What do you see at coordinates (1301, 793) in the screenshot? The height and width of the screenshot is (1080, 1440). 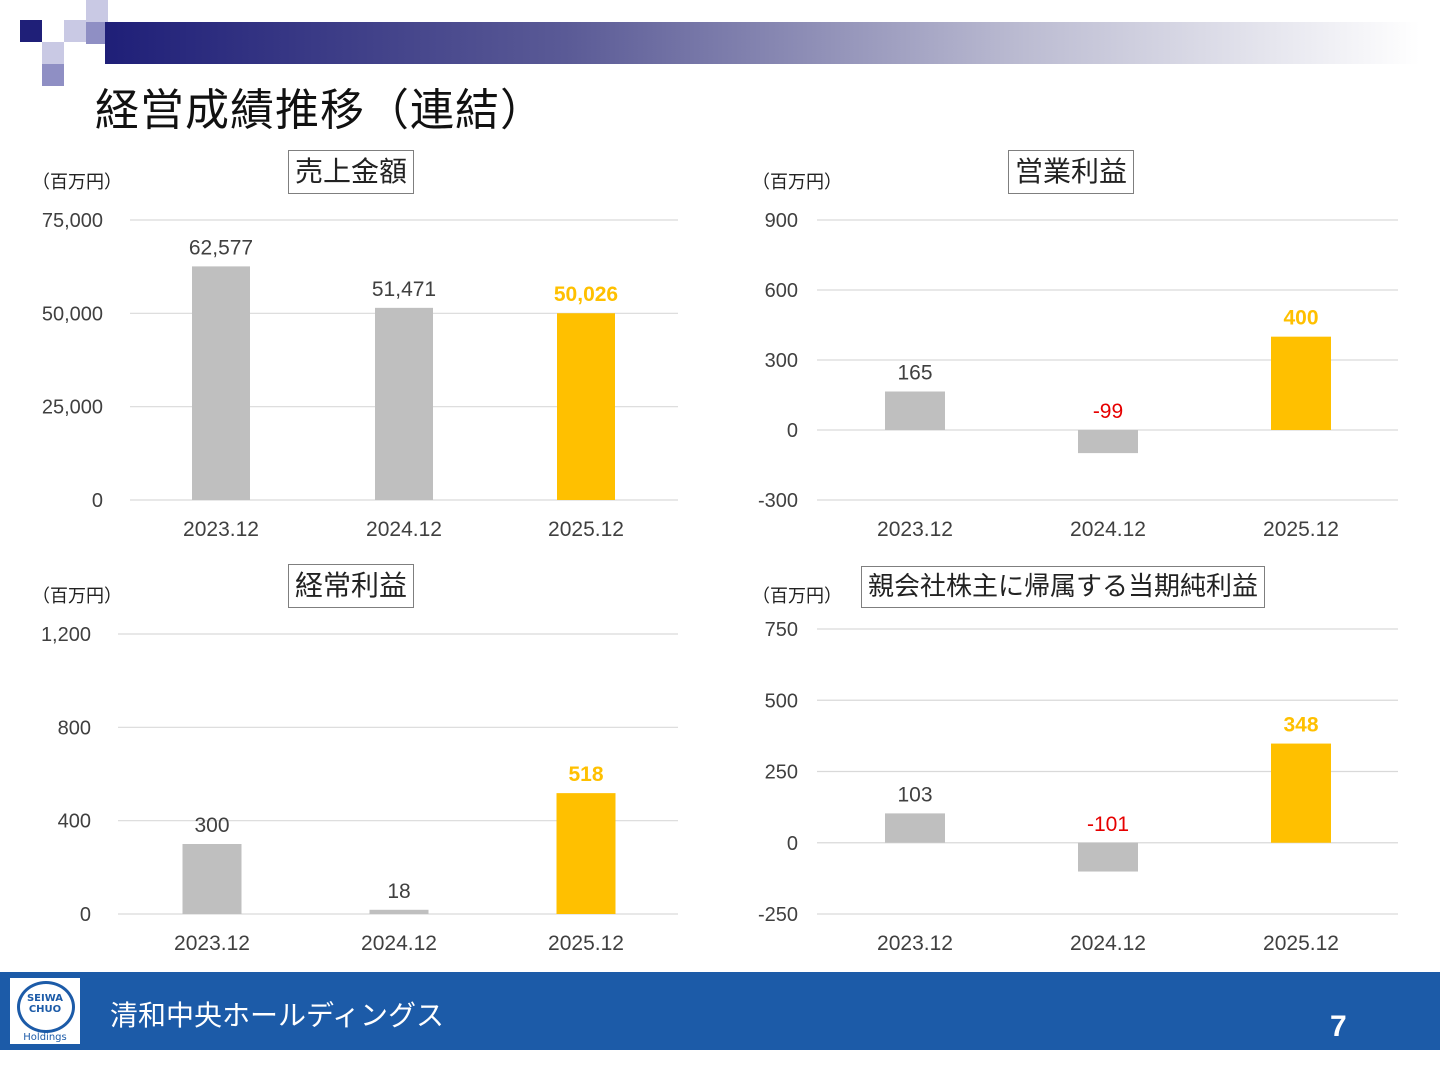 I see `bar-net-income-2025.12` at bounding box center [1301, 793].